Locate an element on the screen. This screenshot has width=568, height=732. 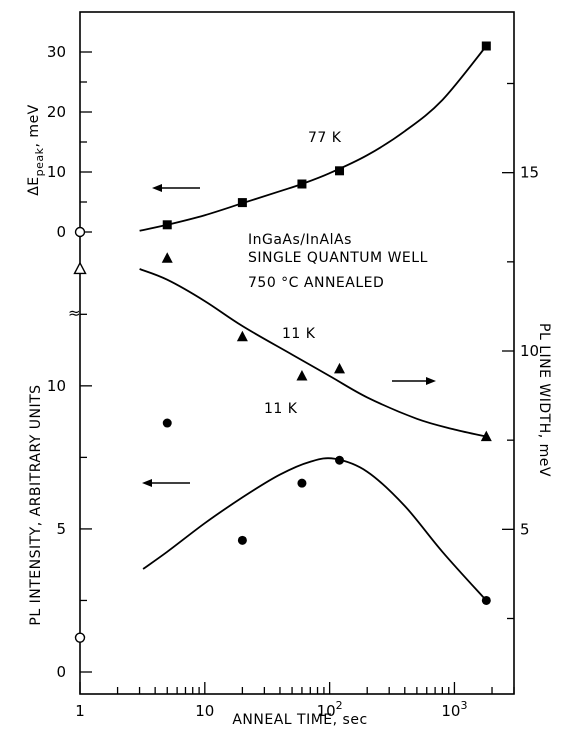
y-bottom-tick-label: 0 is located at coordinates (61, 672).